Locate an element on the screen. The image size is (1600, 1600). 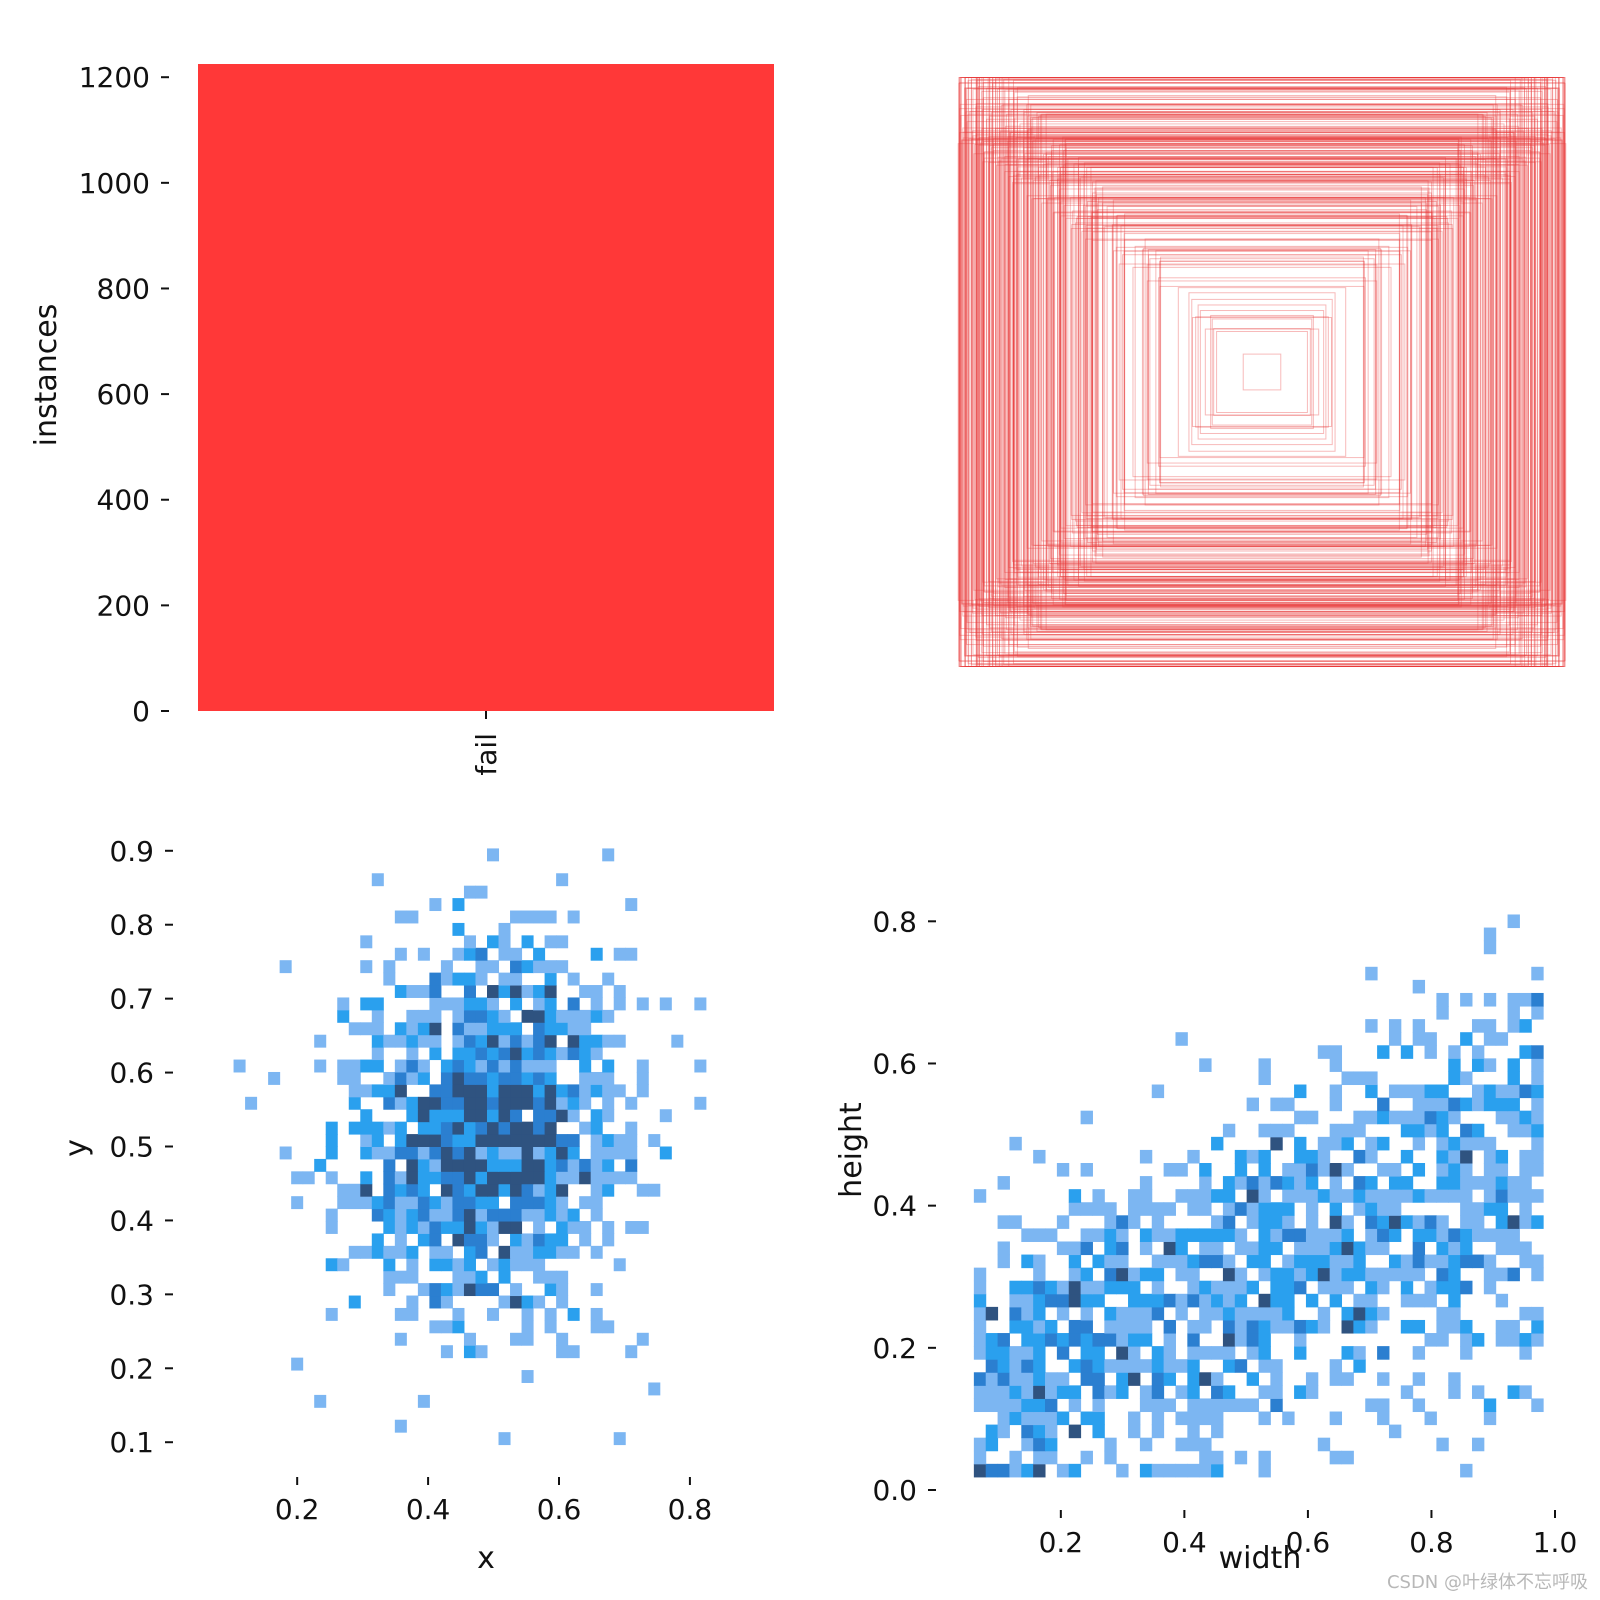
ytick-label: 200 is located at coordinates (123, 605).